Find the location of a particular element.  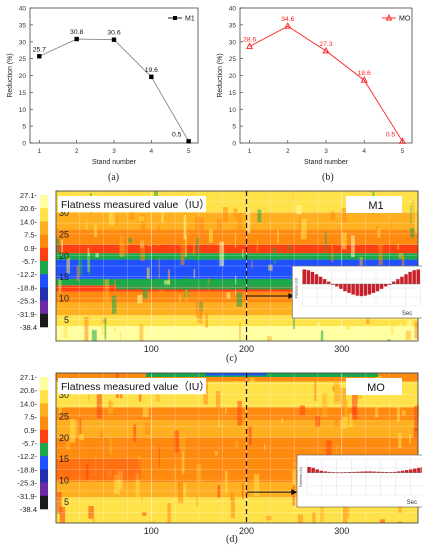

y-tick-label: 5 is located at coordinates (66, 320).